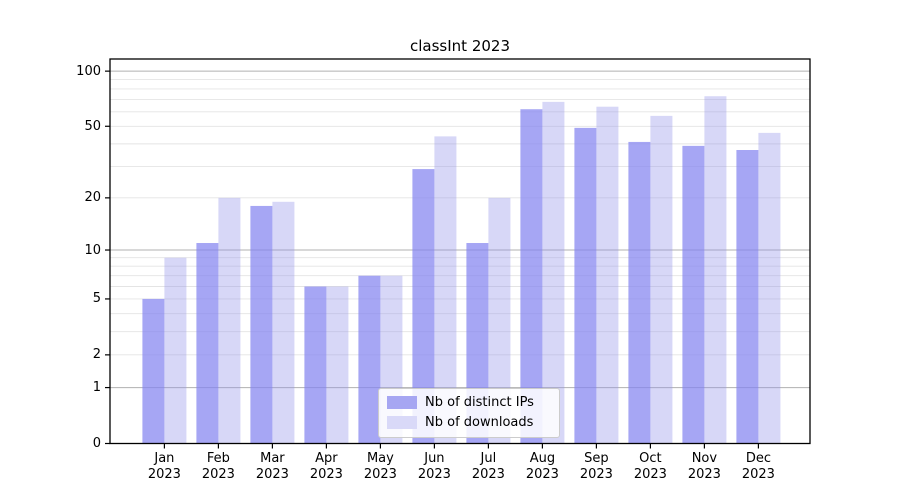 This screenshot has width=900, height=500. What do you see at coordinates (402, 422) in the screenshot?
I see `legend-swatch-downloads` at bounding box center [402, 422].